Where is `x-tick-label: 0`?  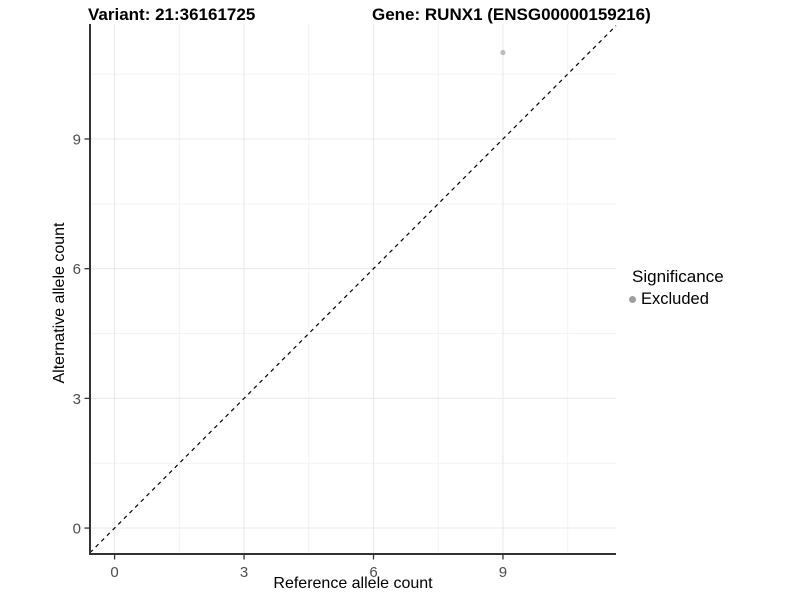
x-tick-label: 0 is located at coordinates (114, 572).